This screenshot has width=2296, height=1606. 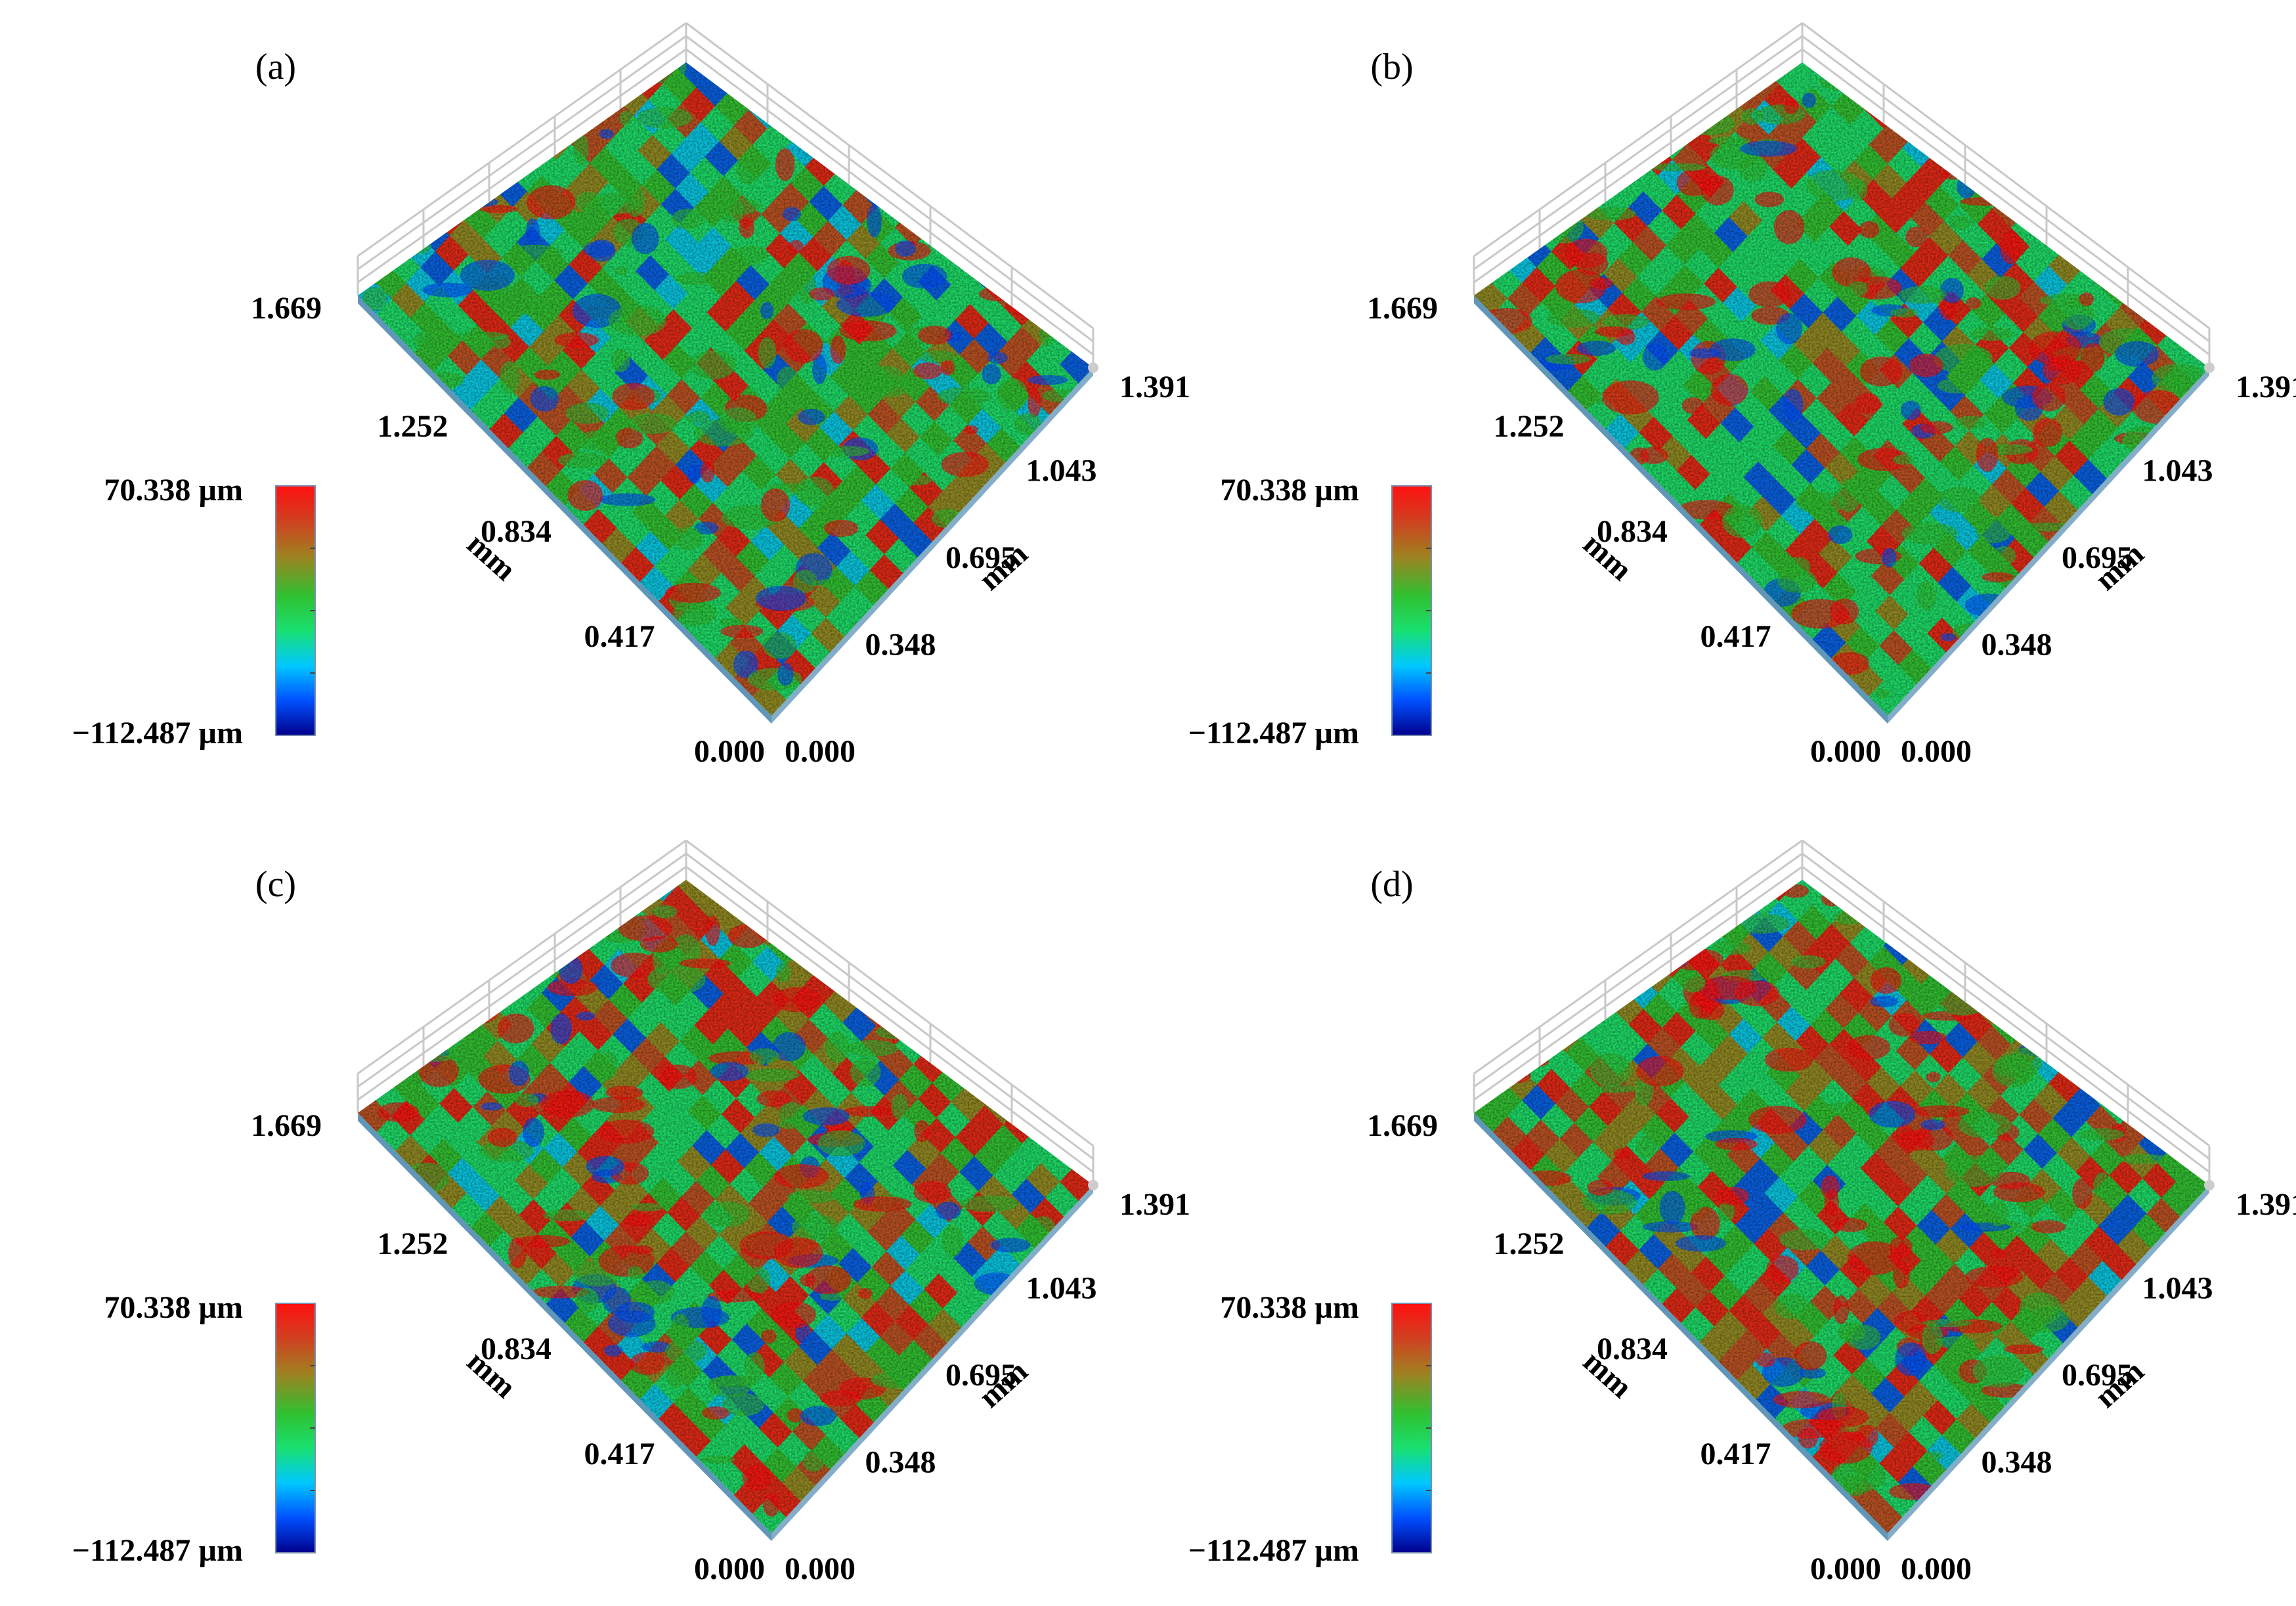 I want to click on panel-label: (d), so click(x=1391, y=885).